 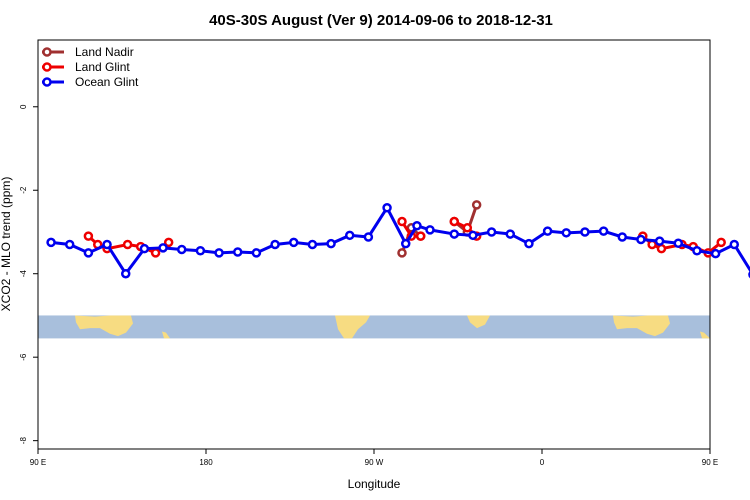 What do you see at coordinates (206, 462) in the screenshot?
I see `x-tick-label: 180` at bounding box center [206, 462].